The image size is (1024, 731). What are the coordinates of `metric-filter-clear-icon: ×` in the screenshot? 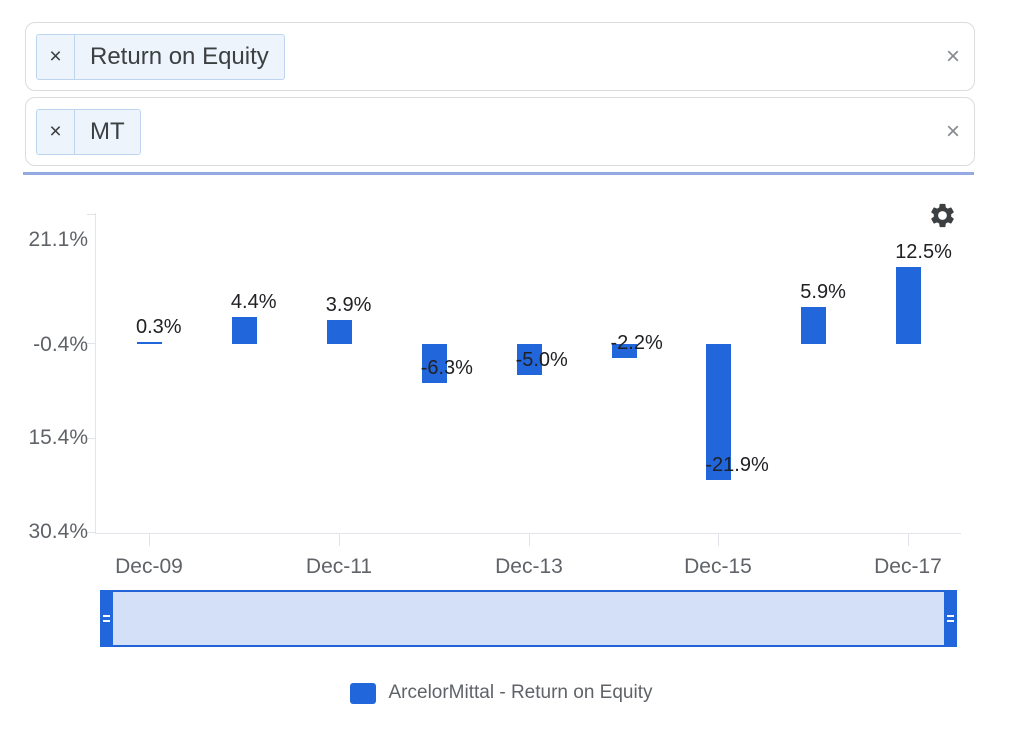 It's located at (952, 56).